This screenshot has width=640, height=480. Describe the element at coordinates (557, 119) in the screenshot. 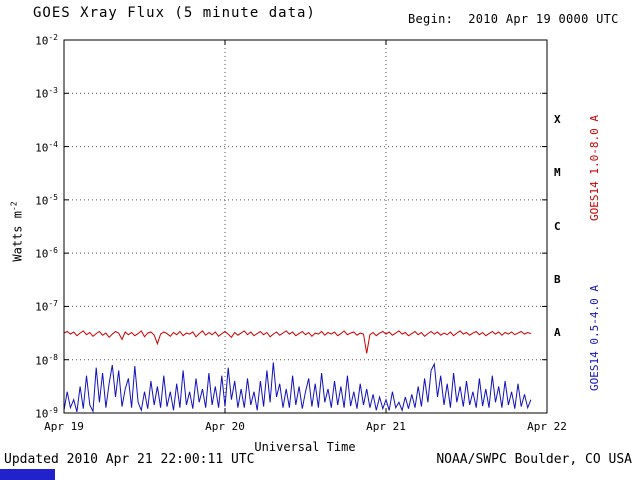

I see `flare-class-x: X` at that location.